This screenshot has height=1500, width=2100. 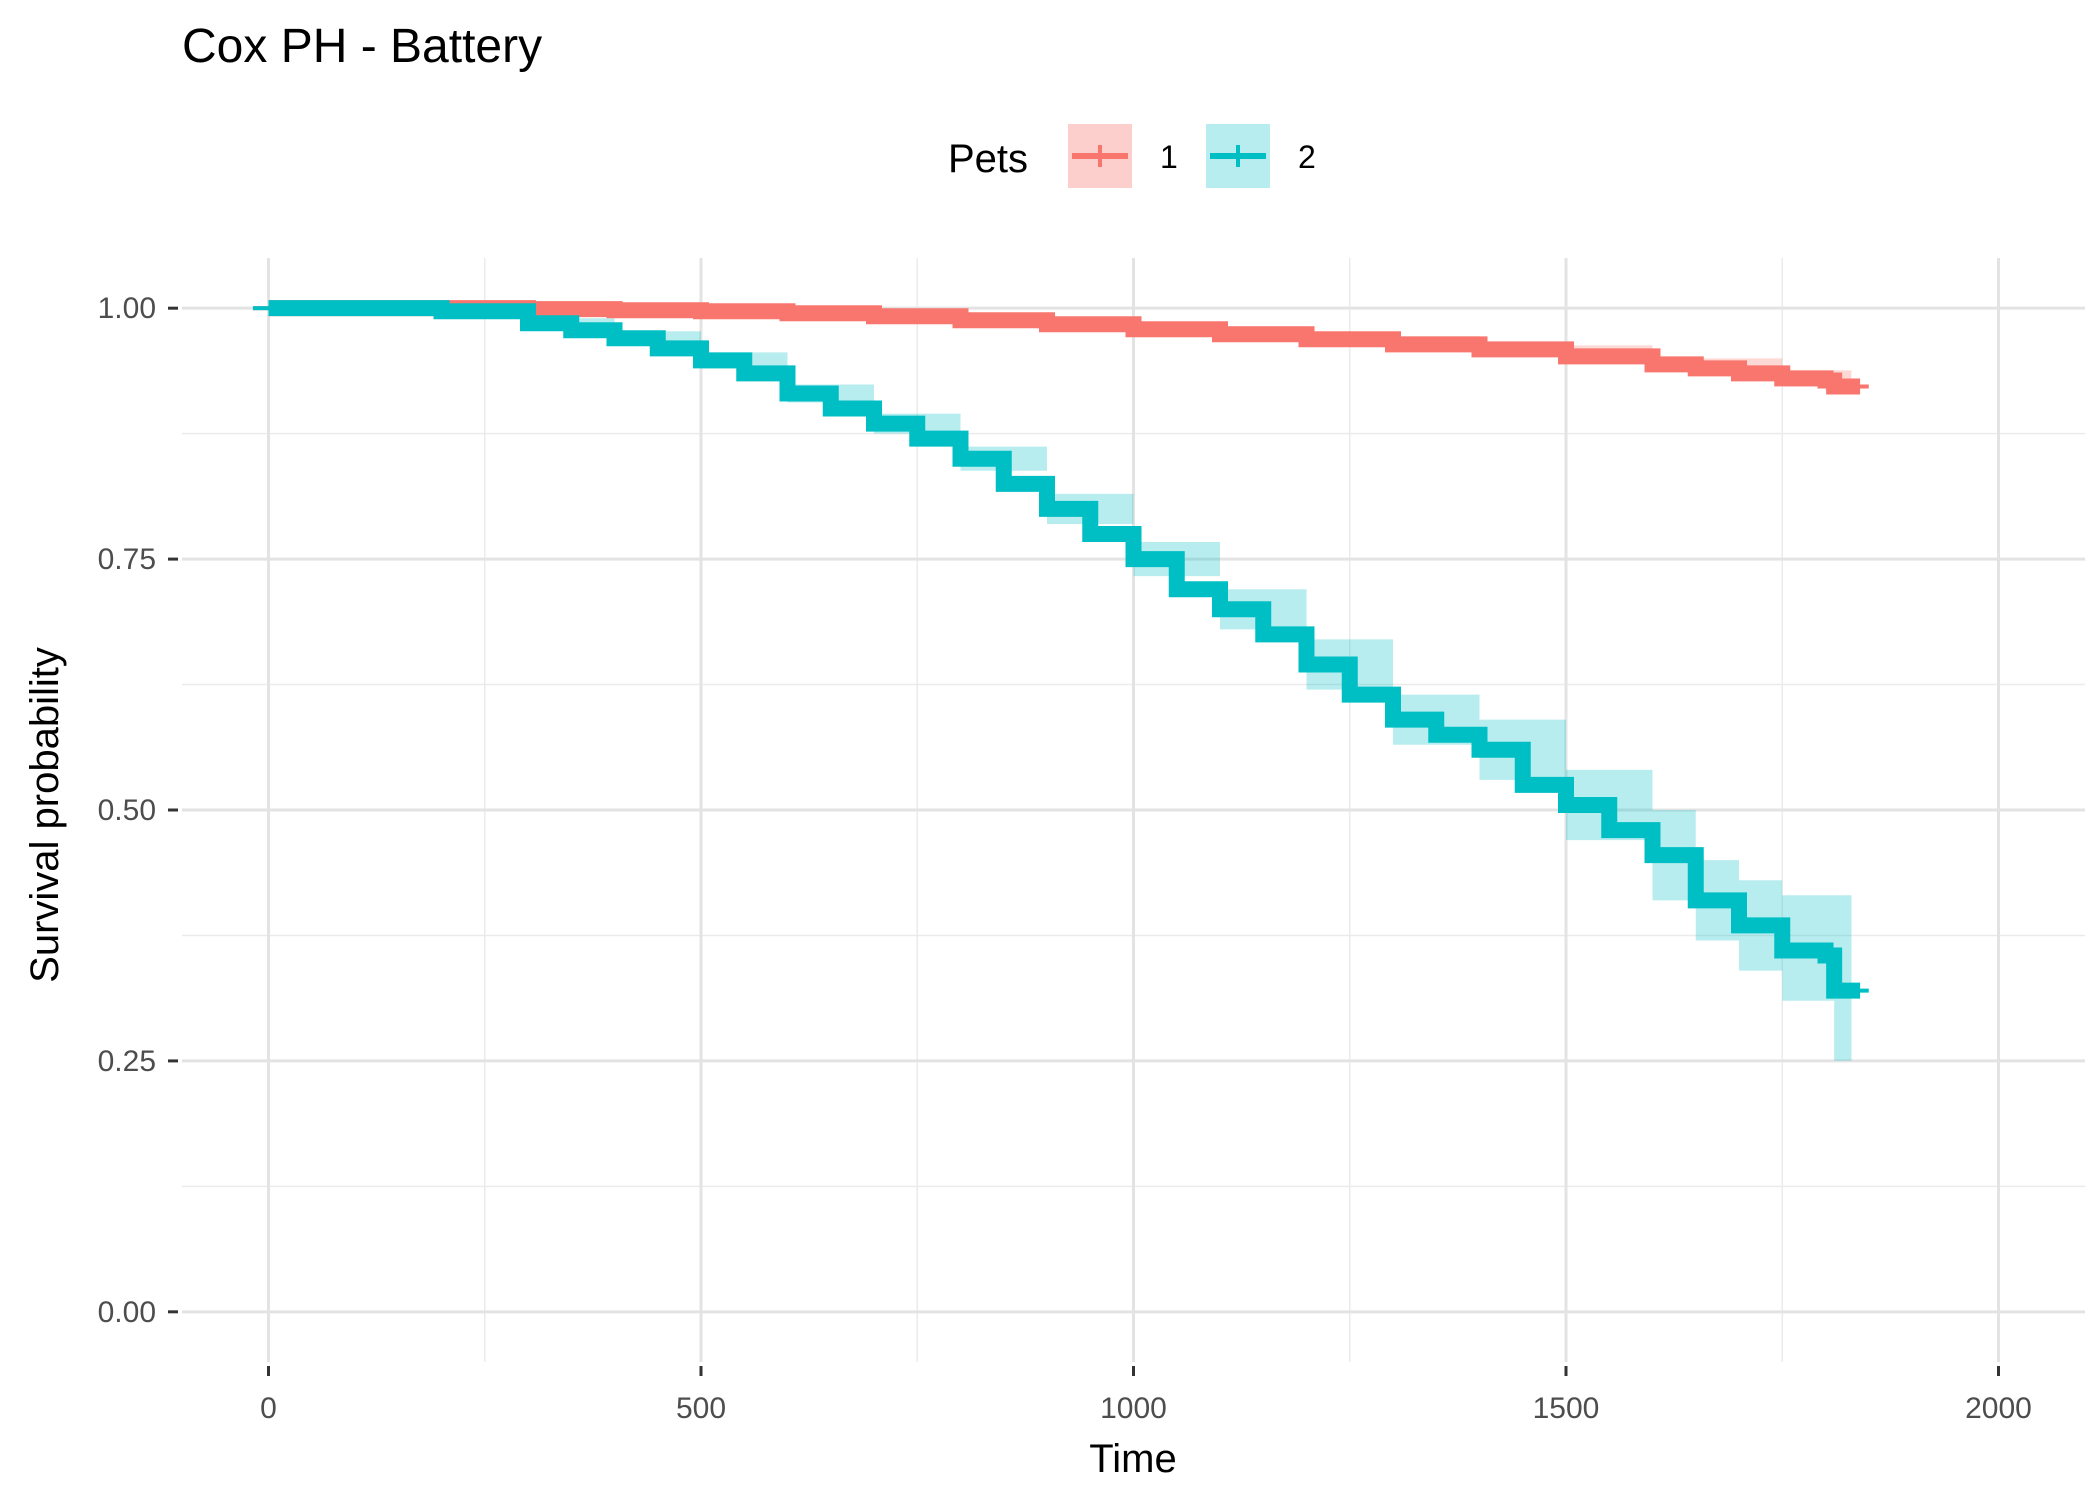 What do you see at coordinates (127, 1312) in the screenshot?
I see `y-tick-label: 0.00` at bounding box center [127, 1312].